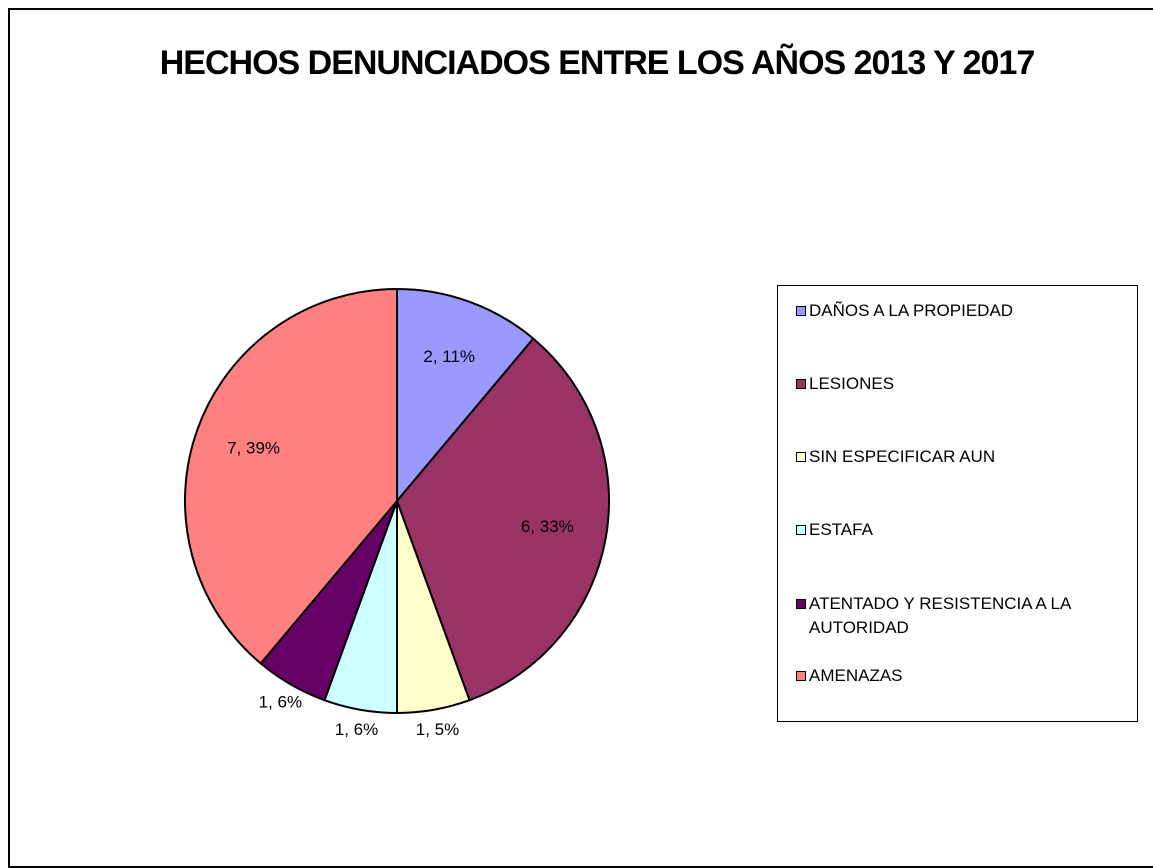 Image resolution: width=1153 pixels, height=868 pixels. Describe the element at coordinates (902, 456) in the screenshot. I see `legend-label: SIN ESPECIFICAR AUN` at that location.